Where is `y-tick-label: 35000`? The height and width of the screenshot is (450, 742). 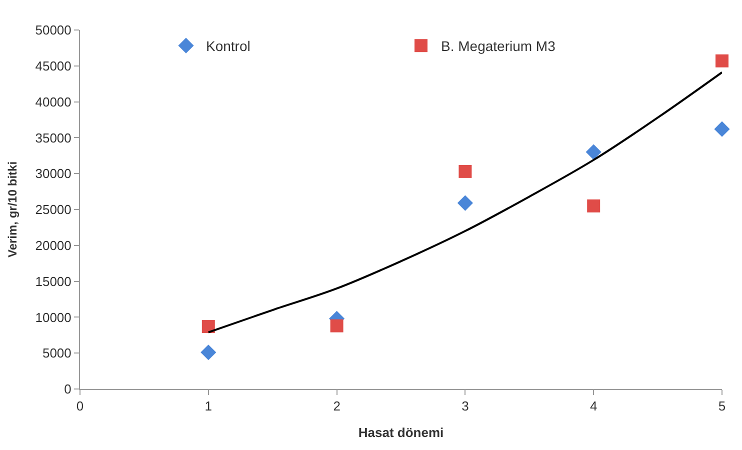 y-tick-label: 35000 is located at coordinates (53, 138).